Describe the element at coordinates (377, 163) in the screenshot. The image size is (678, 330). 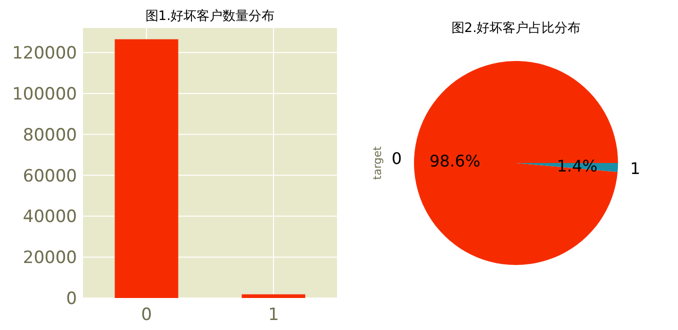
I see `text: target` at that location.